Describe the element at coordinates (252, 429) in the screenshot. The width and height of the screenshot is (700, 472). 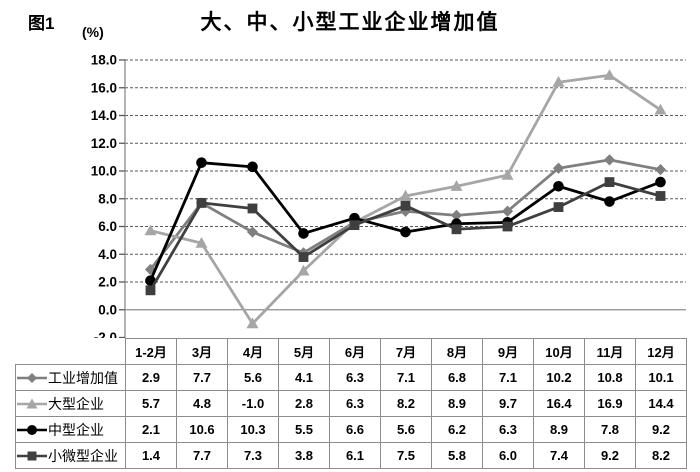
I see `value-cell: 10.3` at that location.